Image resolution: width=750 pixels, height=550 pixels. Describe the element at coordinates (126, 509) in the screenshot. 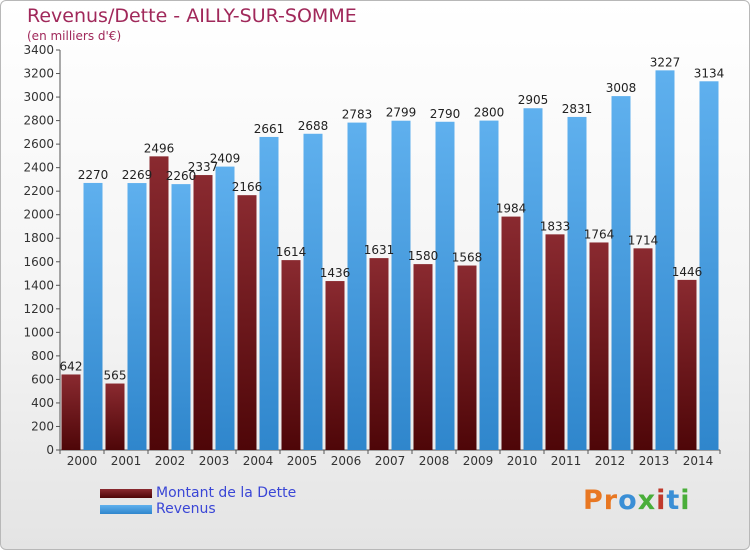

I see `legend-swatch-revenus` at that location.